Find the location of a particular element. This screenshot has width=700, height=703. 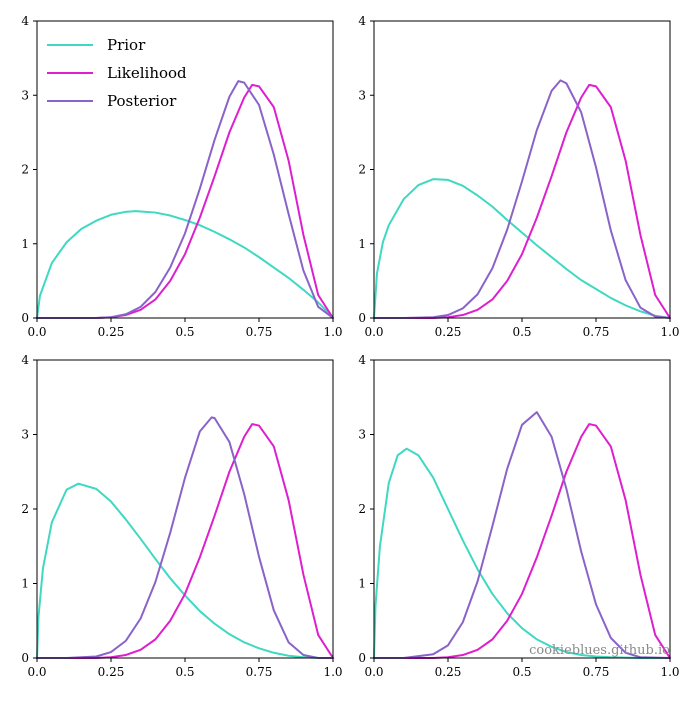

legend-entry-posterior: Posterior is located at coordinates (112, 101).